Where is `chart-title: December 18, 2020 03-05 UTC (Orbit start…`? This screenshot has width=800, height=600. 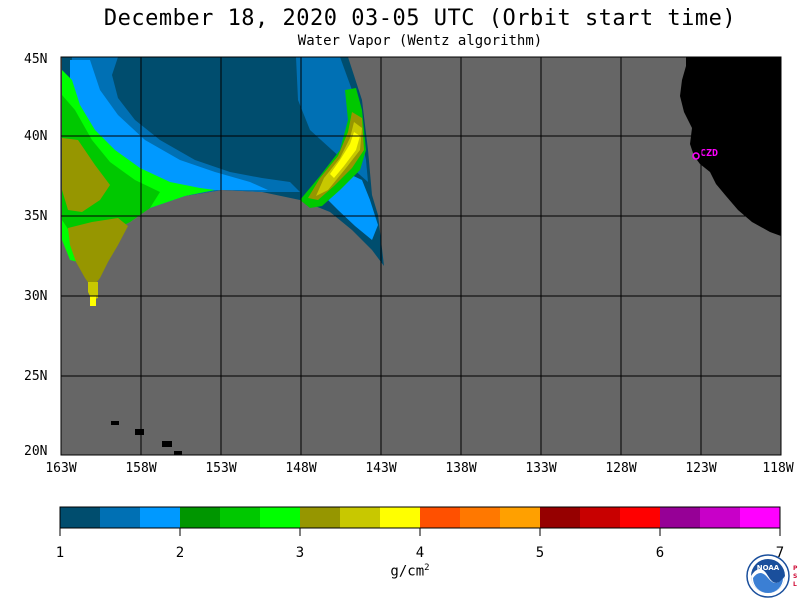 chart-title: December 18, 2020 03-05 UTC (Orbit start… is located at coordinates (420, 18).